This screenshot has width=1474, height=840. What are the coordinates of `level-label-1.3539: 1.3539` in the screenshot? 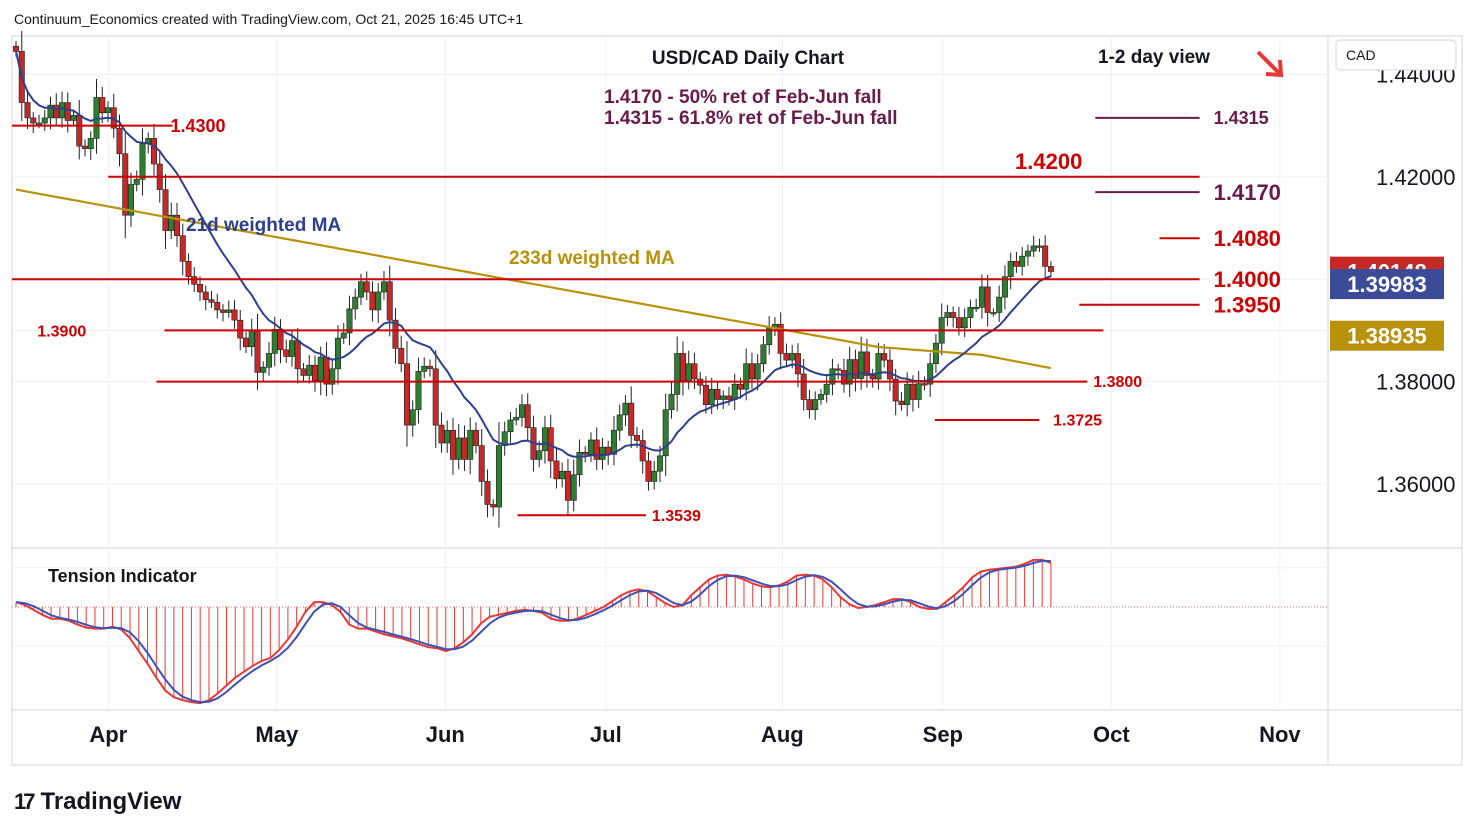 It's located at (676, 516).